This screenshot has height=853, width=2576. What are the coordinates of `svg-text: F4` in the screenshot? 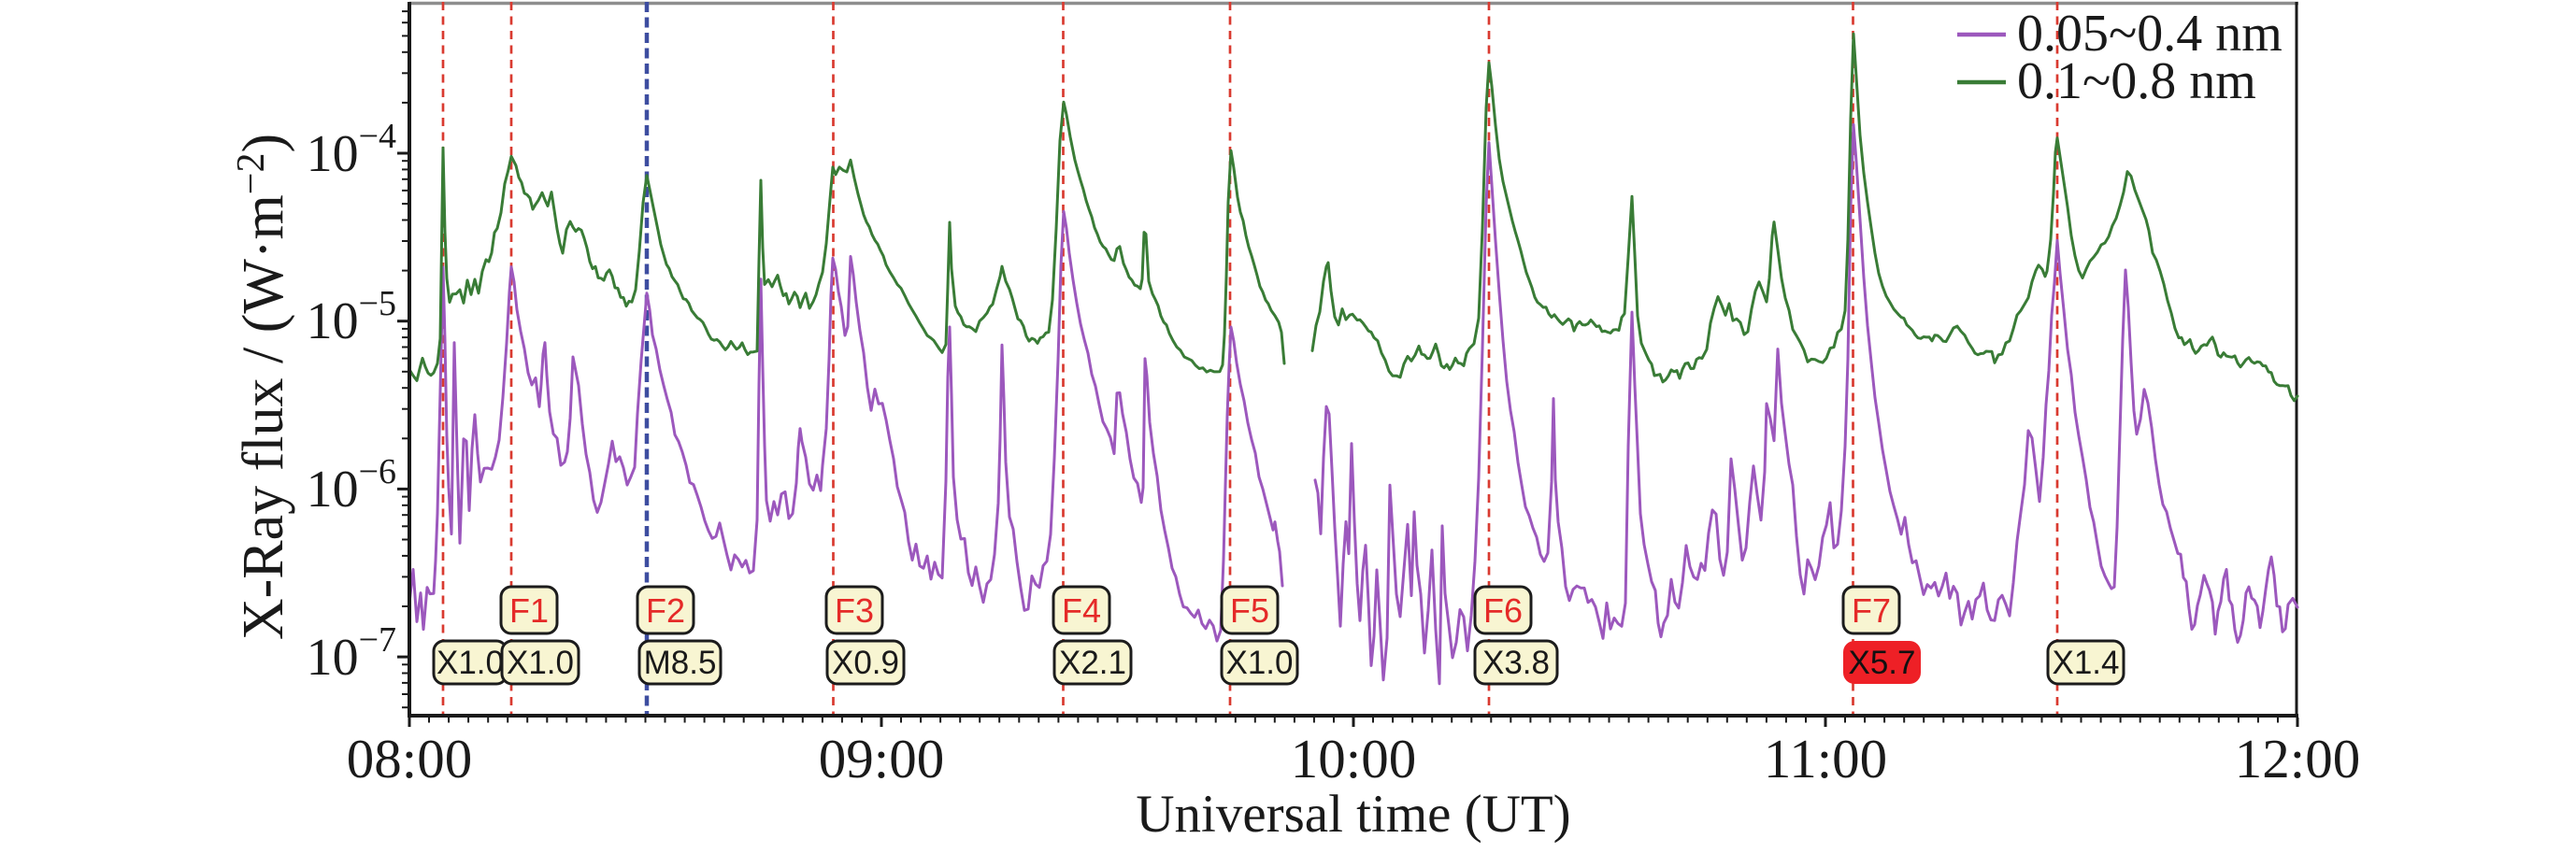 It's located at (1081, 610).